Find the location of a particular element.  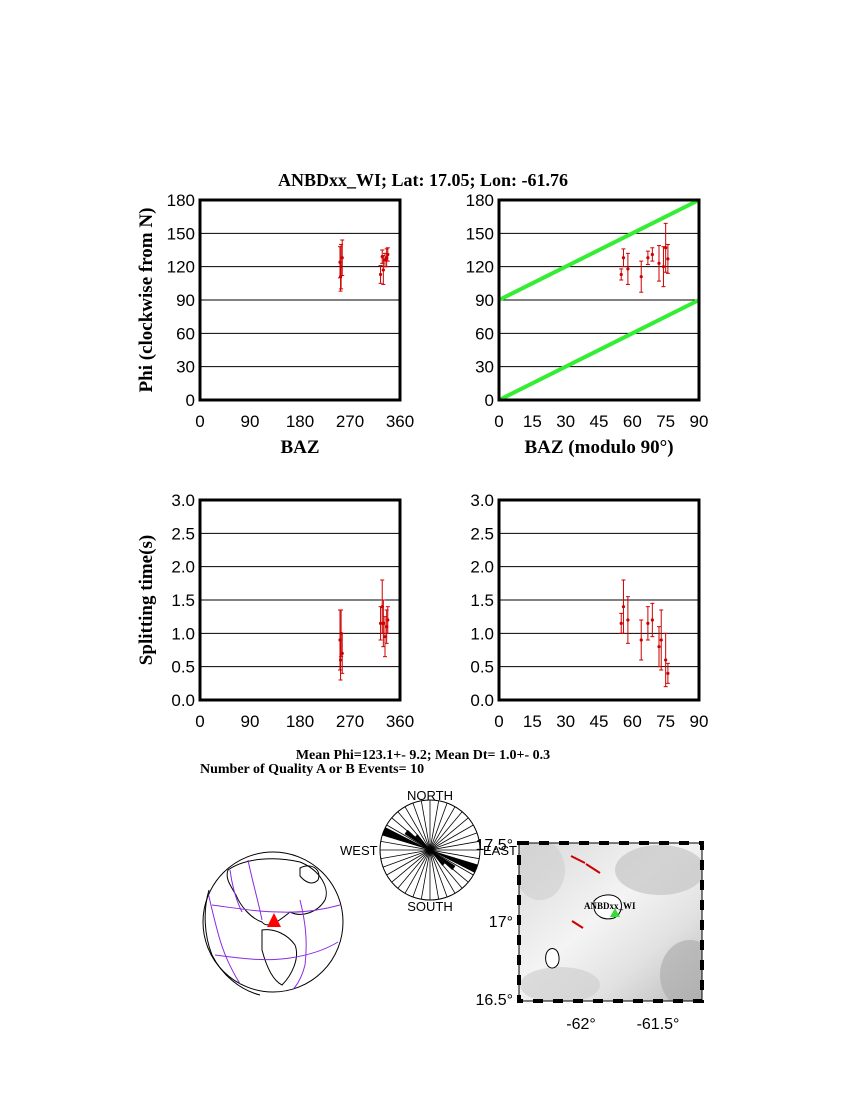

map-lat-tick: 17° is located at coordinates (501, 922).